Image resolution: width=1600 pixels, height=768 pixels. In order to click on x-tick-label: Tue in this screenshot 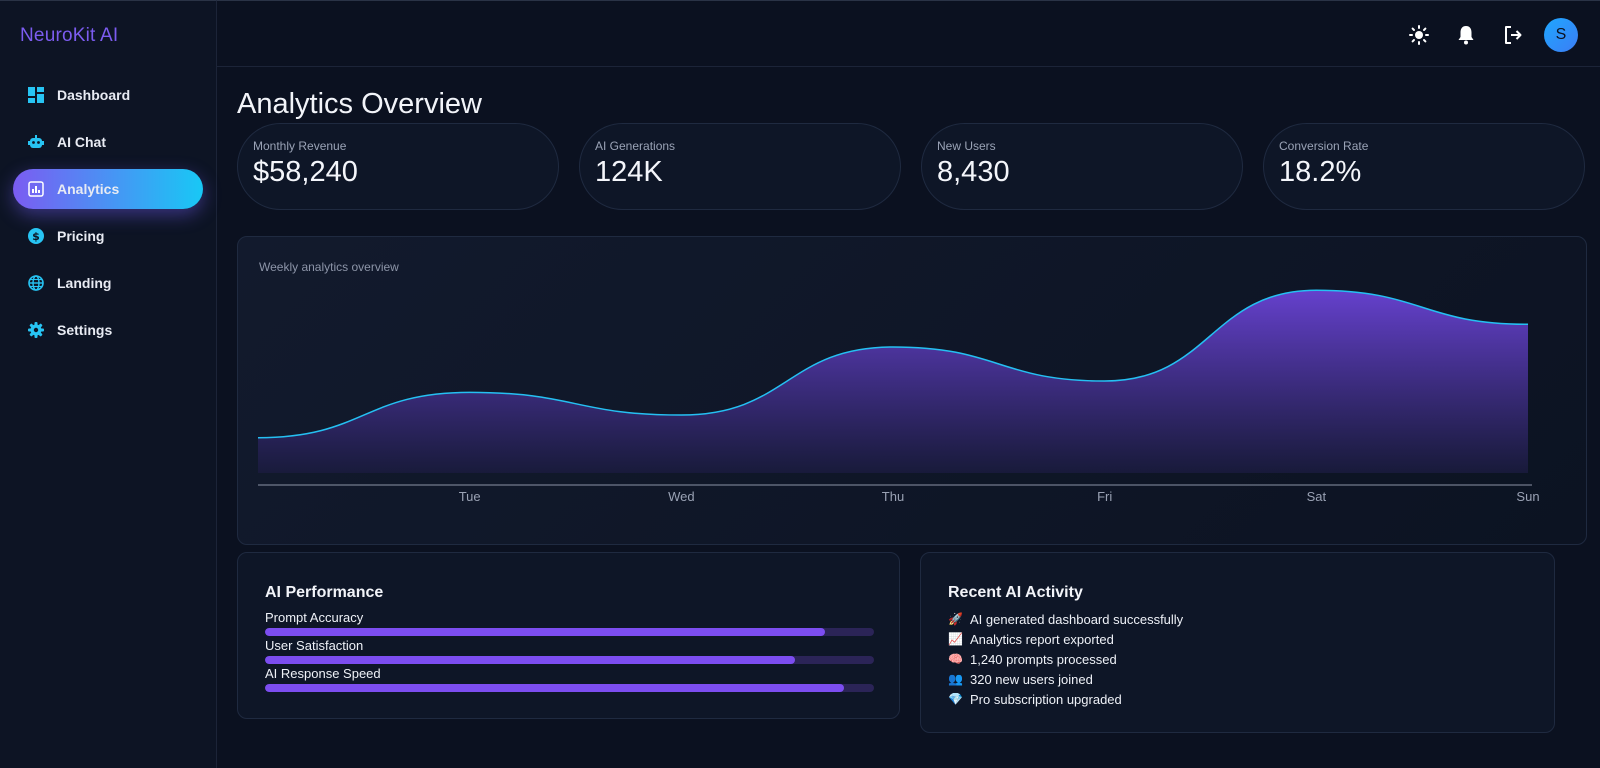, I will do `click(470, 496)`.